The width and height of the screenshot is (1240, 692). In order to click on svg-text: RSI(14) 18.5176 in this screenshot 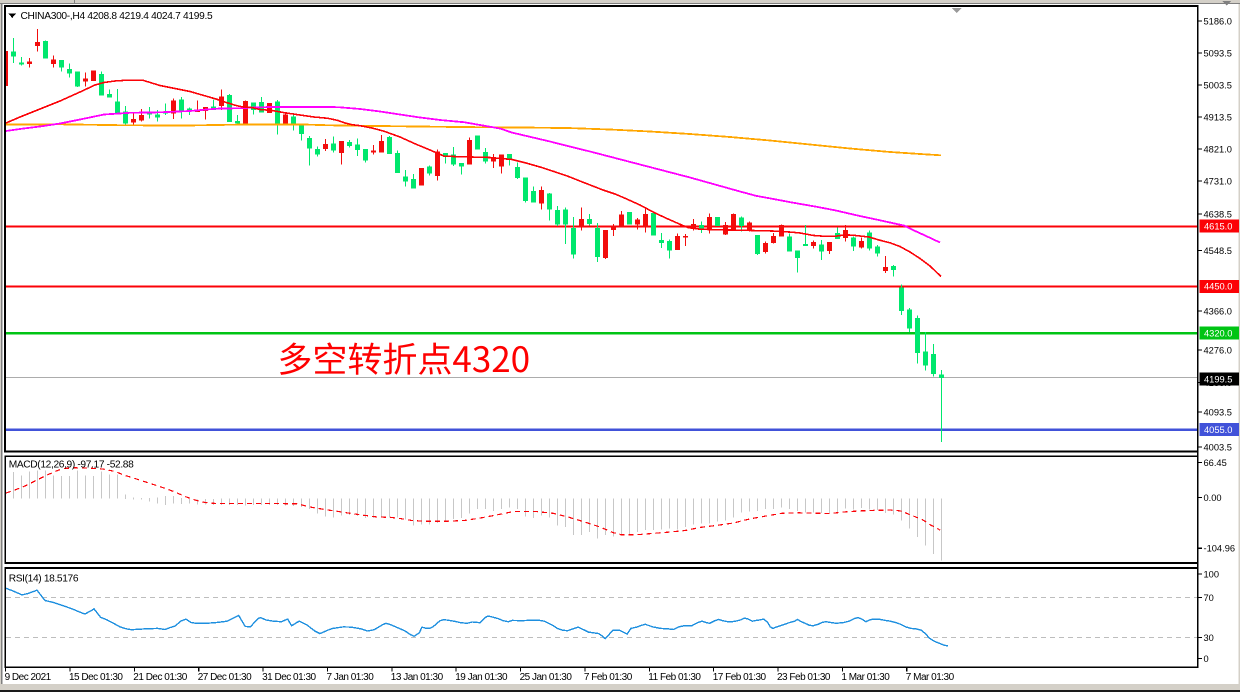, I will do `click(44, 578)`.